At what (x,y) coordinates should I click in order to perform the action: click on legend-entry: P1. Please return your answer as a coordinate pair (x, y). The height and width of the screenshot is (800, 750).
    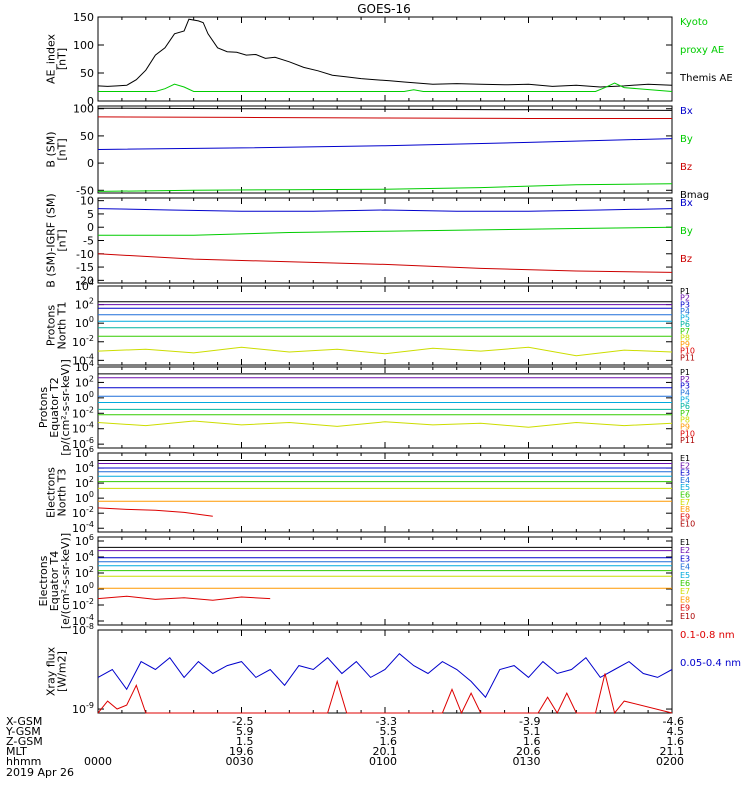
    Looking at the image, I should click on (685, 372).